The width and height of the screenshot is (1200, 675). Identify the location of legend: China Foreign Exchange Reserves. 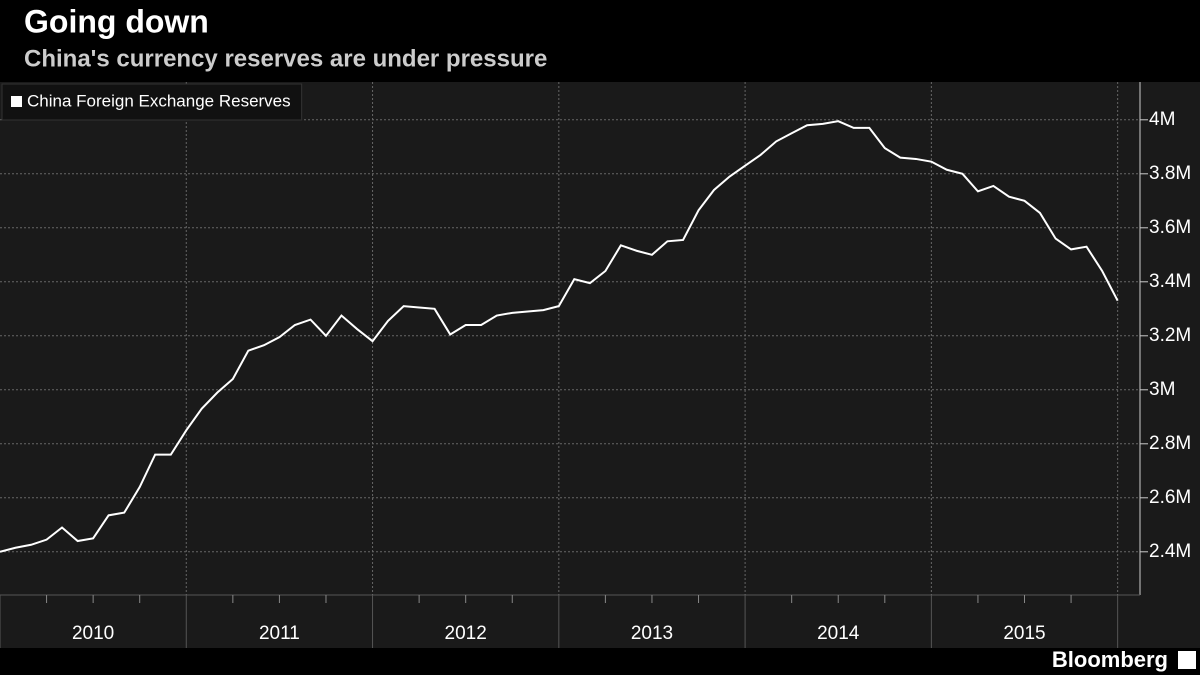
(152, 102).